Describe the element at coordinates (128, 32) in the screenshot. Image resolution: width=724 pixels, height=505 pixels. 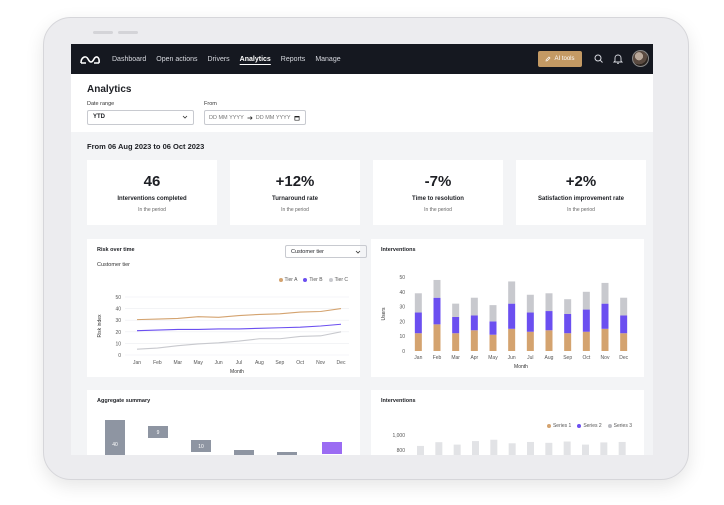
I see `tablet-button` at that location.